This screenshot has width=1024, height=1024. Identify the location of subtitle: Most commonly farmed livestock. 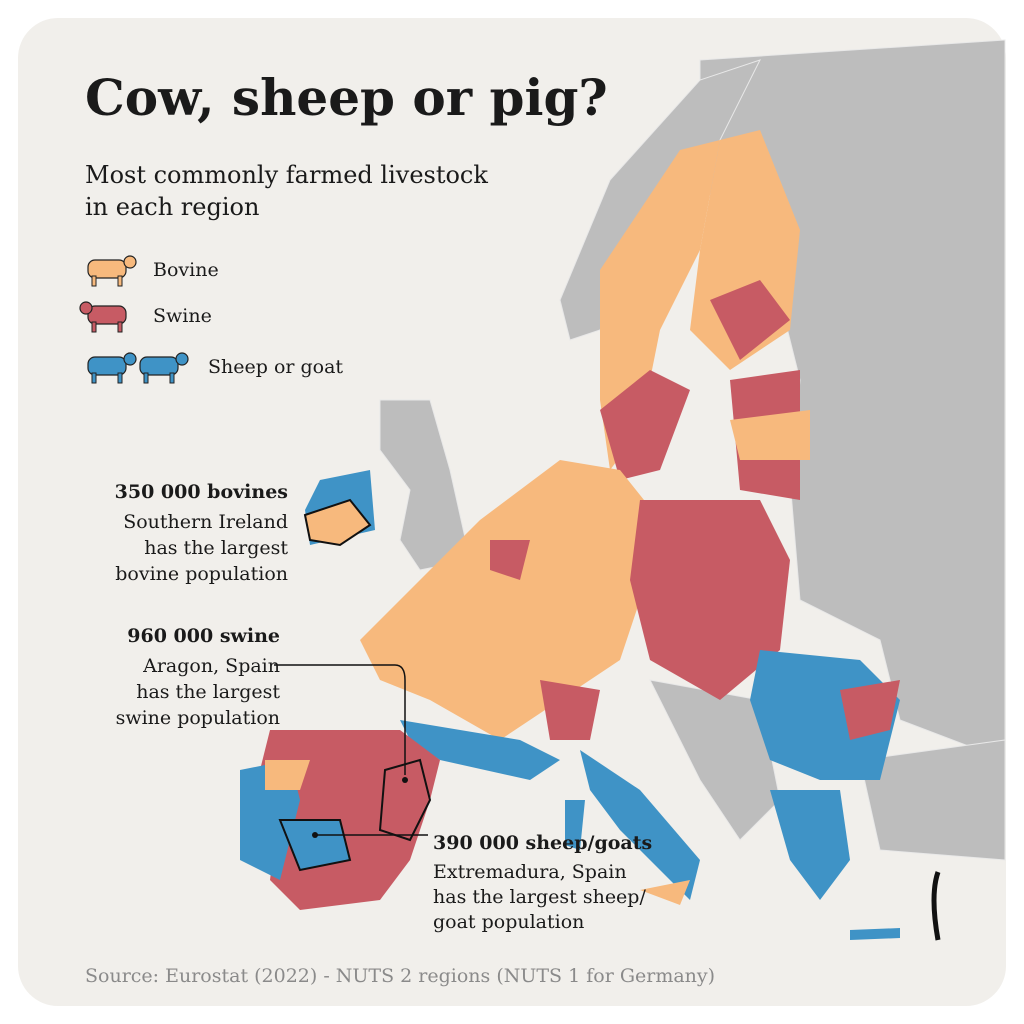
(286, 175).